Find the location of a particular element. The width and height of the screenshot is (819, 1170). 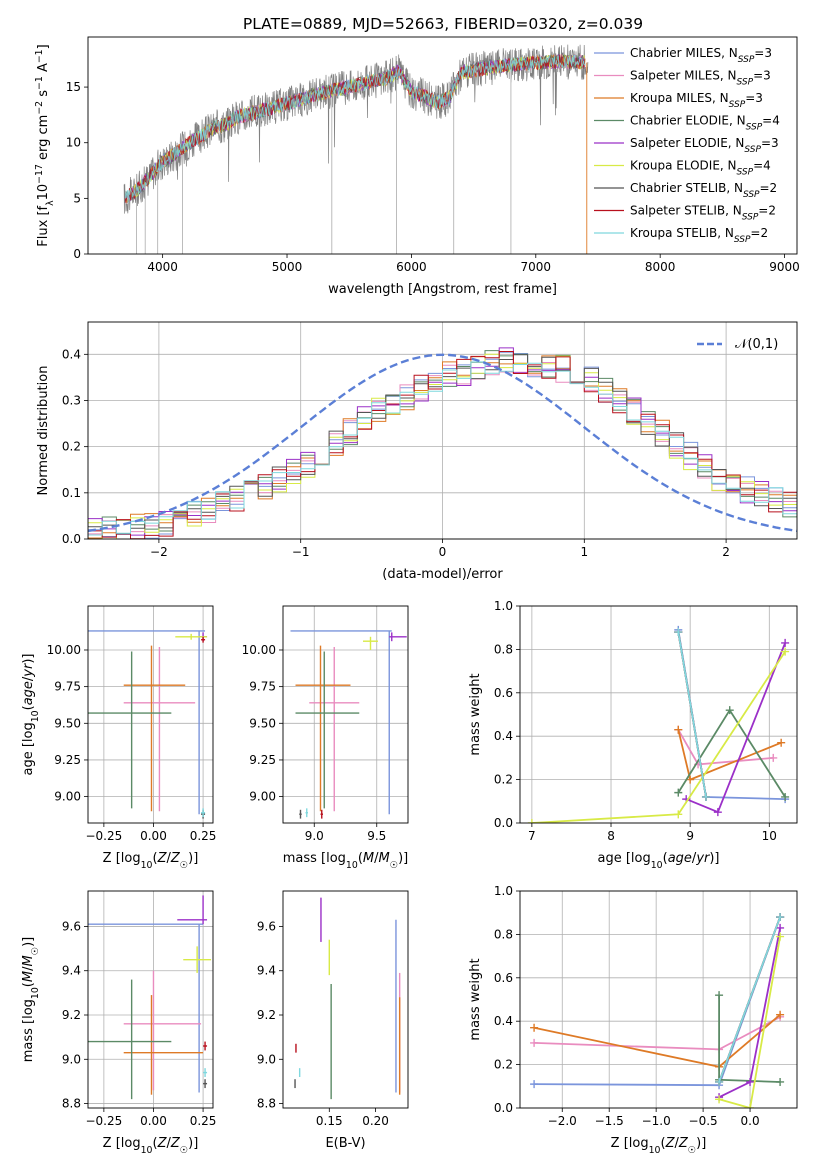

x-tick-label: 6000 is located at coordinates (411, 267).